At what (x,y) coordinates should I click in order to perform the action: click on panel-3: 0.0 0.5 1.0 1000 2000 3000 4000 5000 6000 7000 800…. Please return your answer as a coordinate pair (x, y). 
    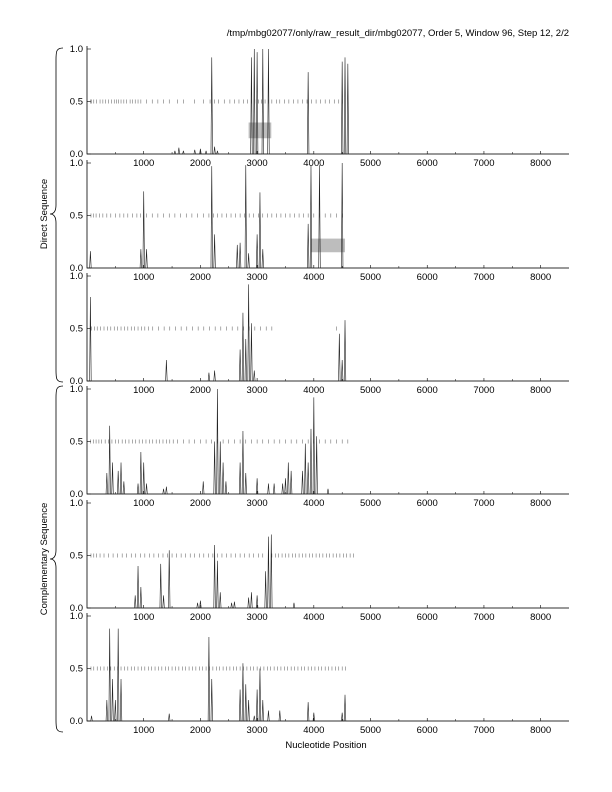
    Looking at the image, I should click on (319, 333).